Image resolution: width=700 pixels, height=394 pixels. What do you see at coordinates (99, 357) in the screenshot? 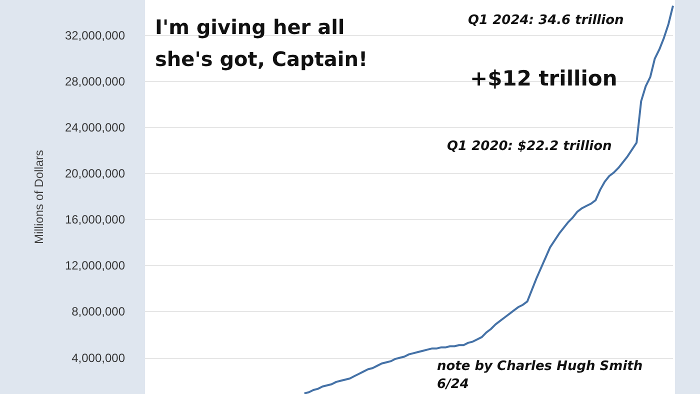
I see `y-tick-label: 4,000,000` at bounding box center [99, 357].